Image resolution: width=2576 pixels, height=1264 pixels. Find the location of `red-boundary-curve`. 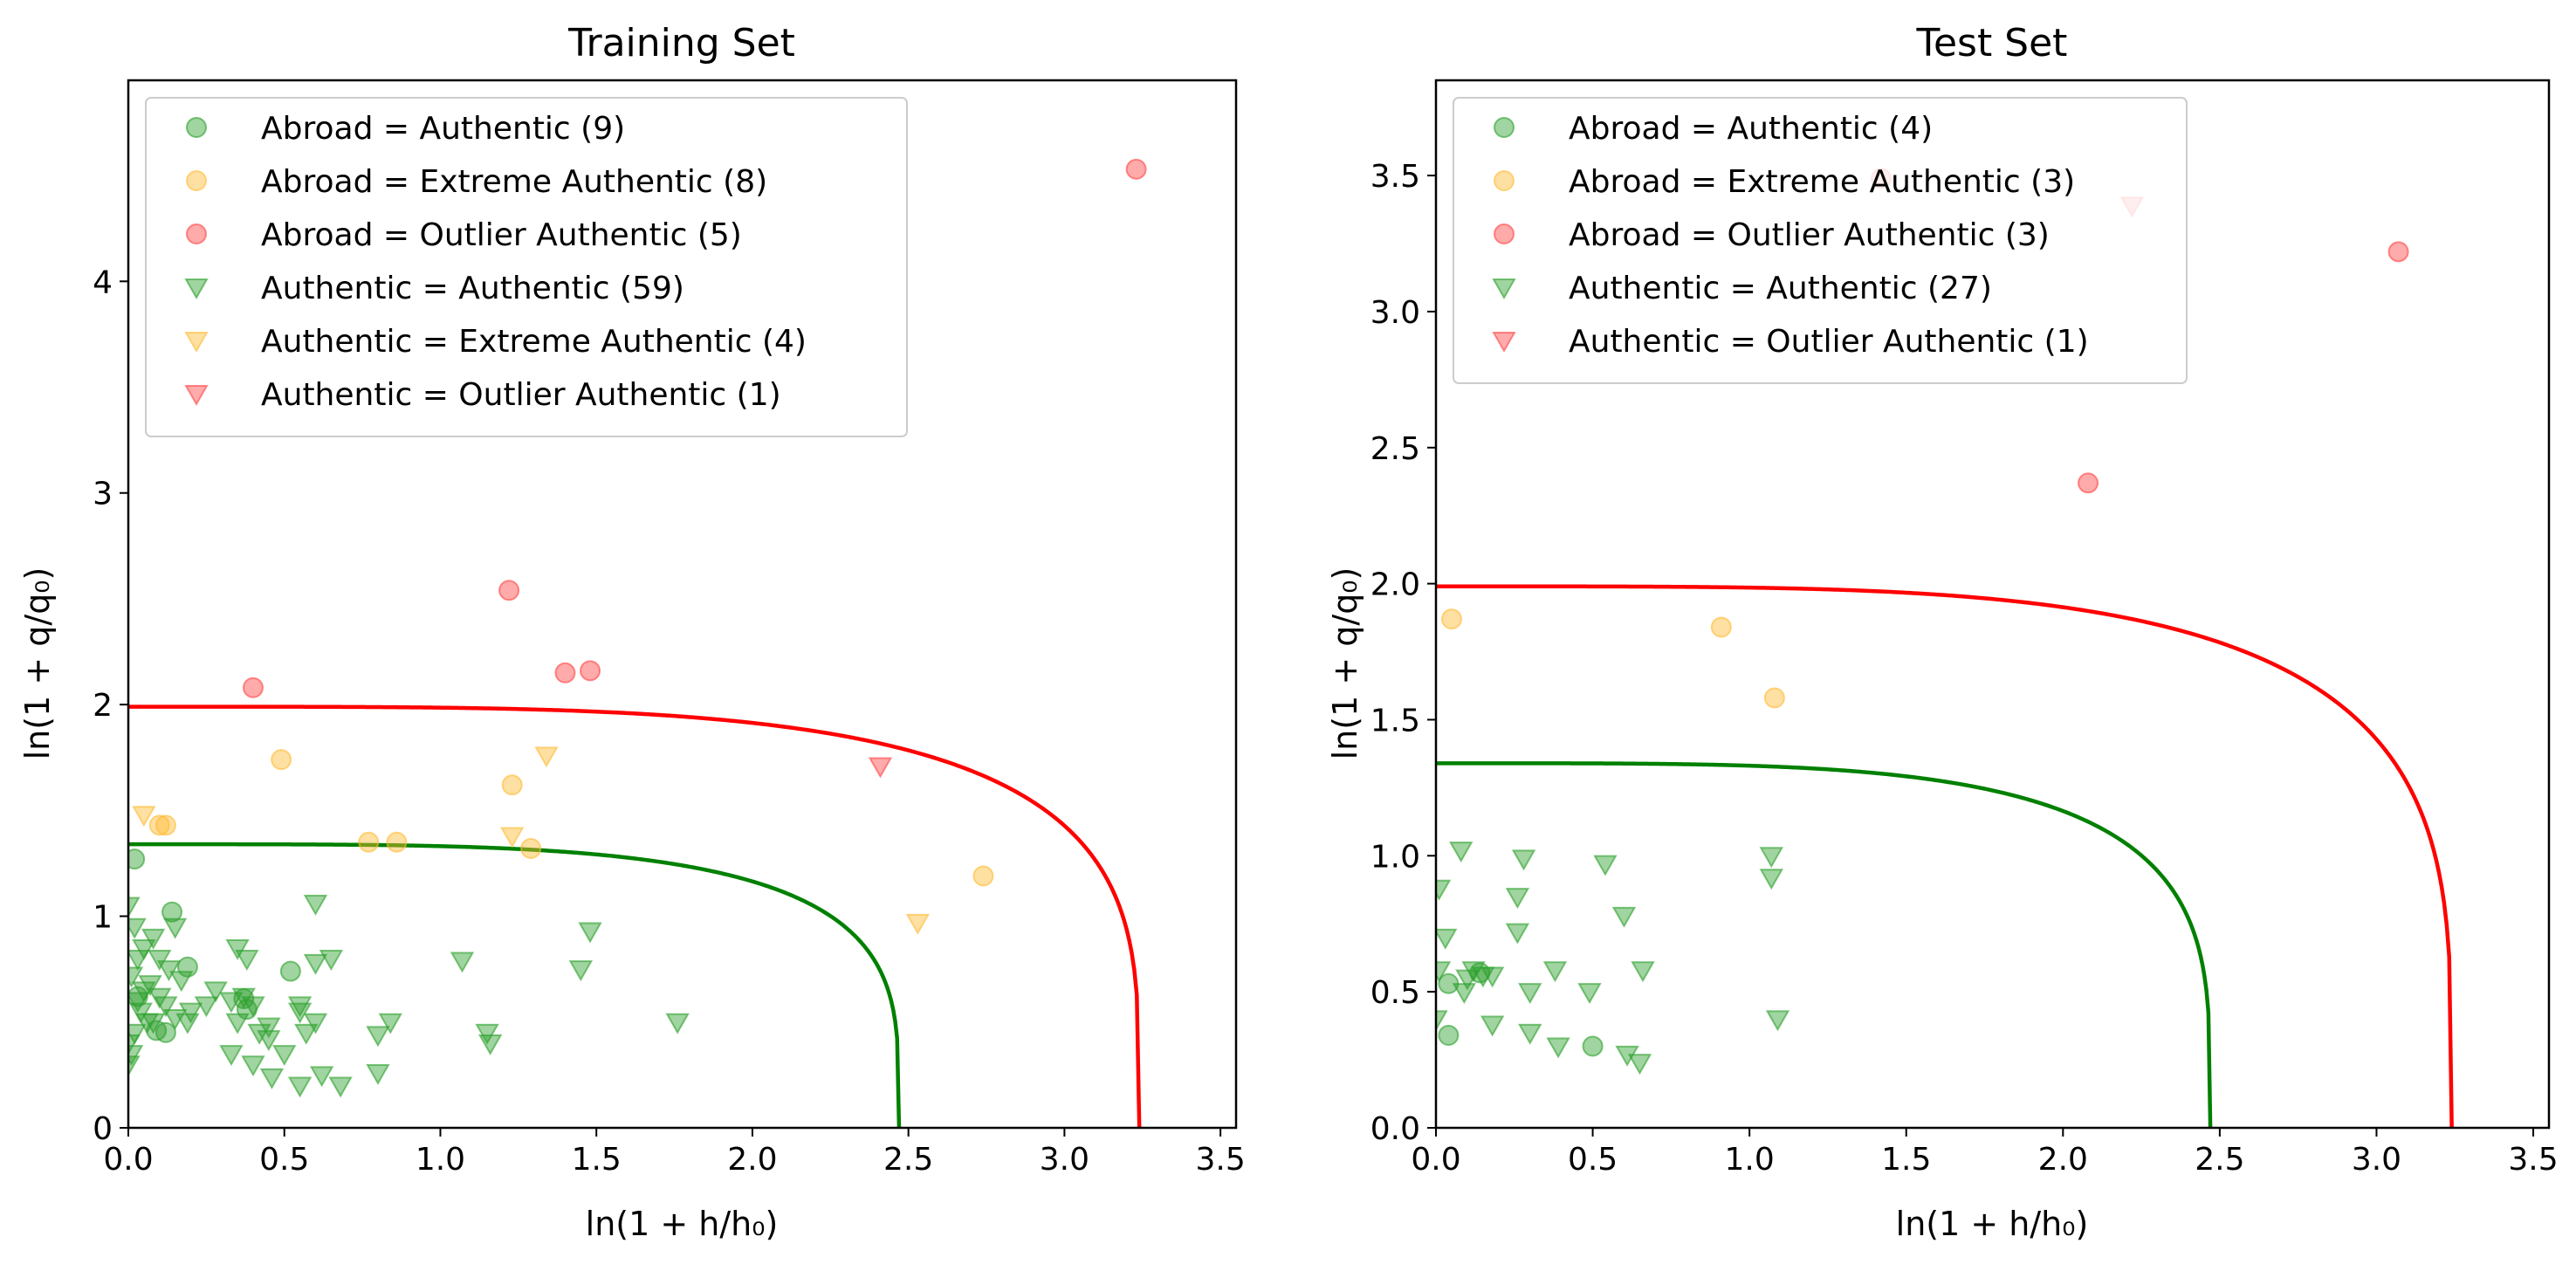

red-boundary-curve is located at coordinates (635, 916).